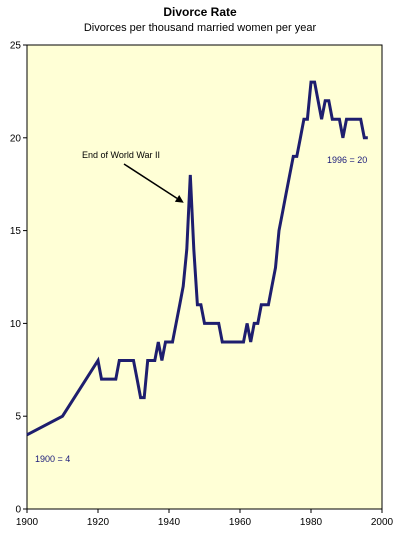 The height and width of the screenshot is (534, 400). I want to click on y-tick-label: 25, so click(16, 46).